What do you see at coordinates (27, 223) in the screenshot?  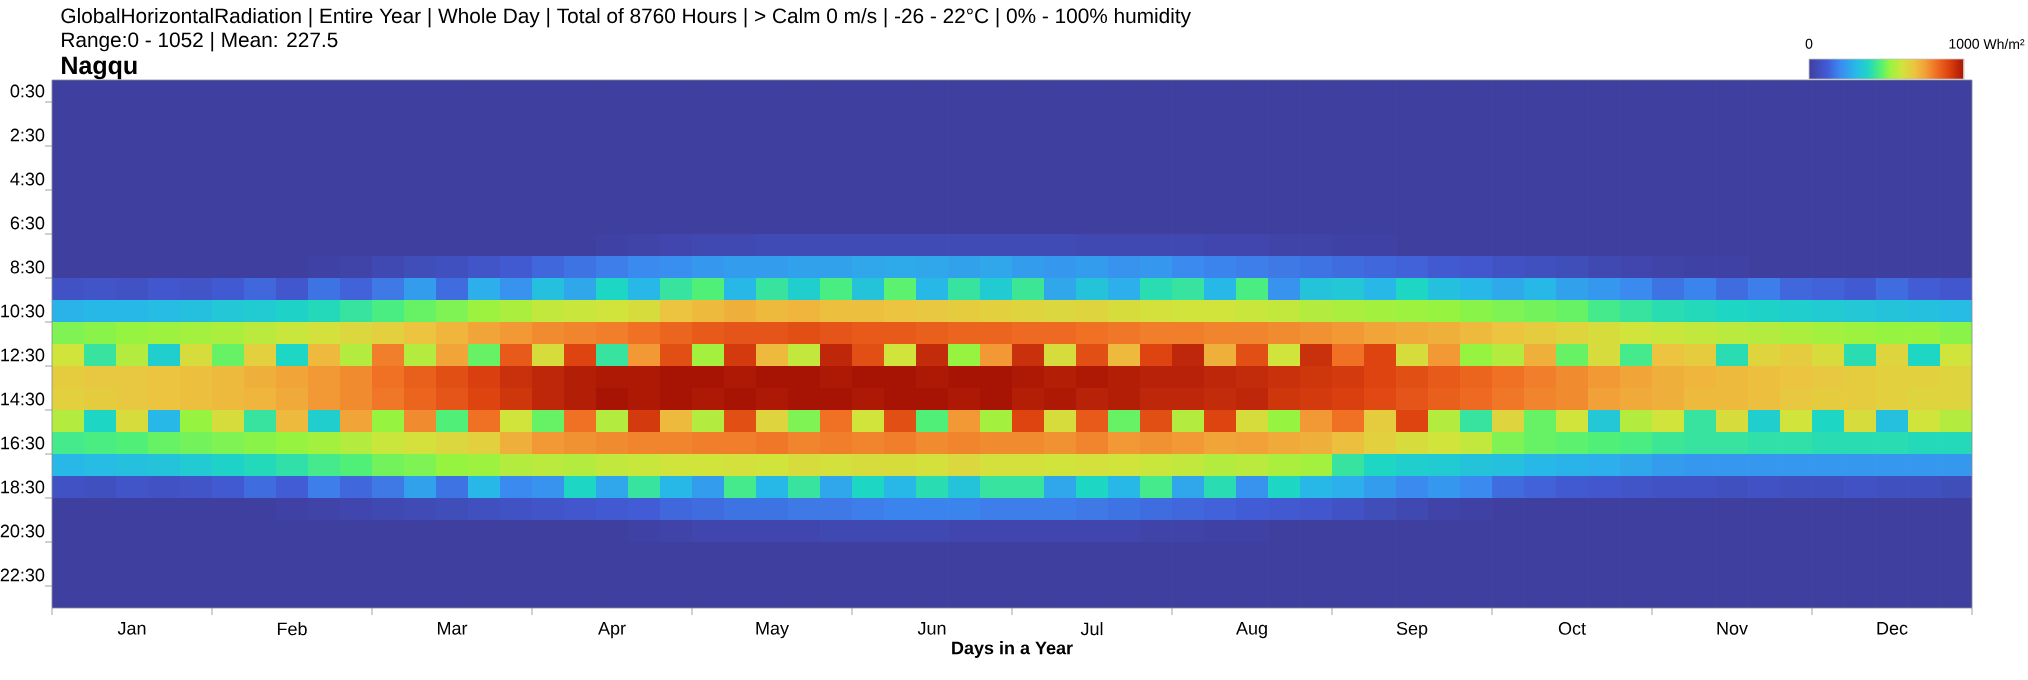 I see `y-tick-label: 6:30` at bounding box center [27, 223].